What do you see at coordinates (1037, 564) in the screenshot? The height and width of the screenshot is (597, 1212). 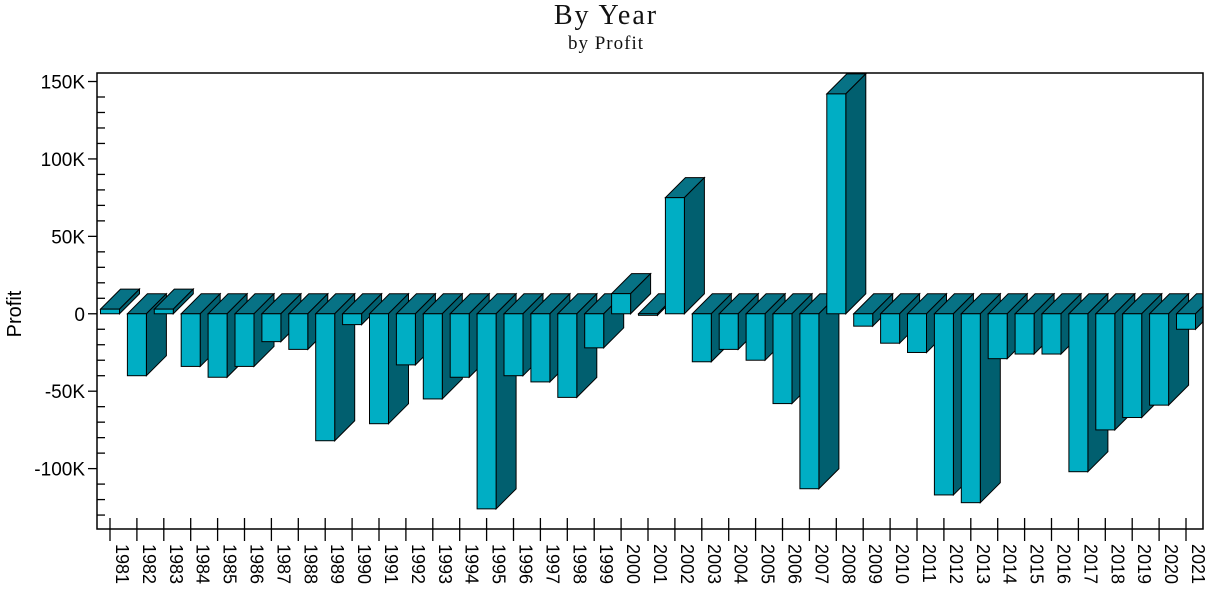 I see `x-label-2015: 2015` at bounding box center [1037, 564].